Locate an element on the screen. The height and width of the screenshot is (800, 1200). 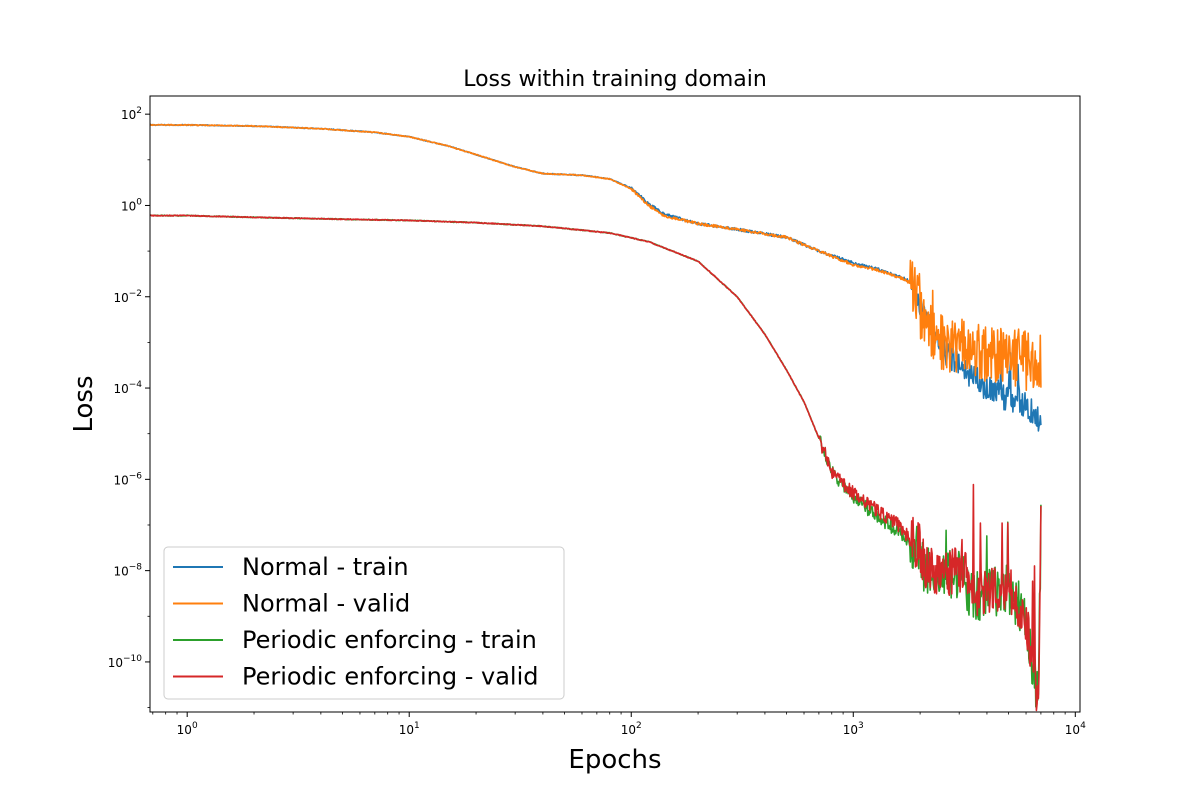
legend-label: Periodic enforcing - valid is located at coordinates (390, 677).